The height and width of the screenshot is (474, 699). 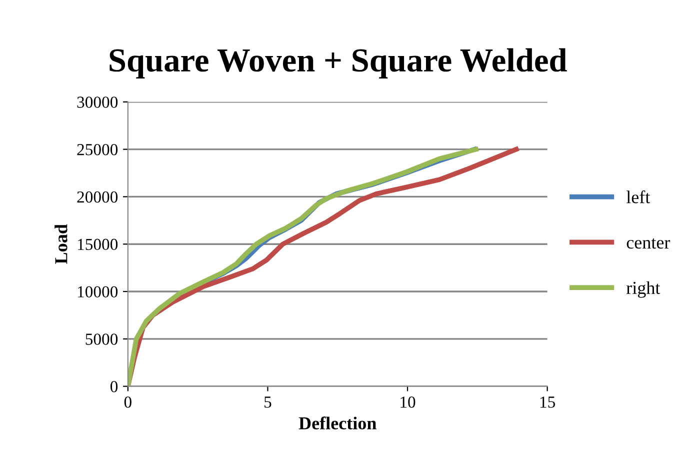 I want to click on legend-label: left, so click(x=638, y=197).